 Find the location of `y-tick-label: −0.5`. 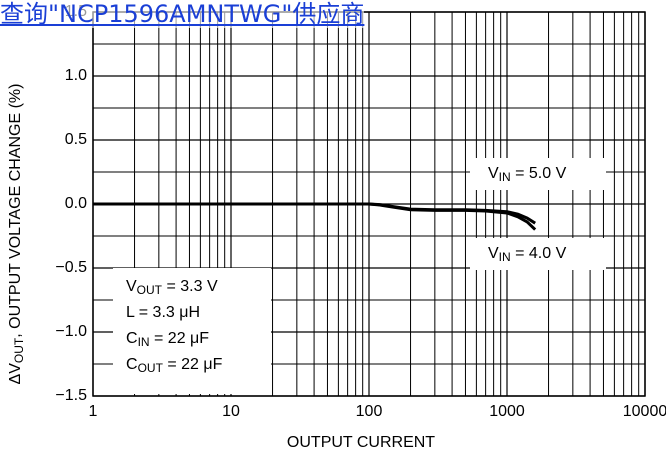

y-tick-label: −0.5 is located at coordinates (71, 267).